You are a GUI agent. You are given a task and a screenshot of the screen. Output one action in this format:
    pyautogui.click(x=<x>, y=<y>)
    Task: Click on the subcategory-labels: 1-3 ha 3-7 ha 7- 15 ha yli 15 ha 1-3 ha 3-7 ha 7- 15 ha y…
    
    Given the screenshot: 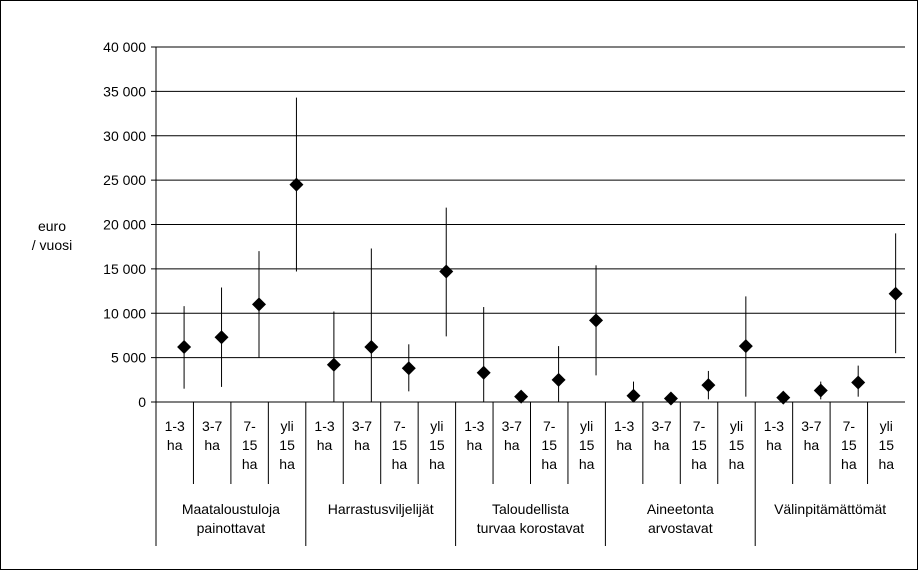 What is the action you would take?
    pyautogui.click(x=530, y=445)
    